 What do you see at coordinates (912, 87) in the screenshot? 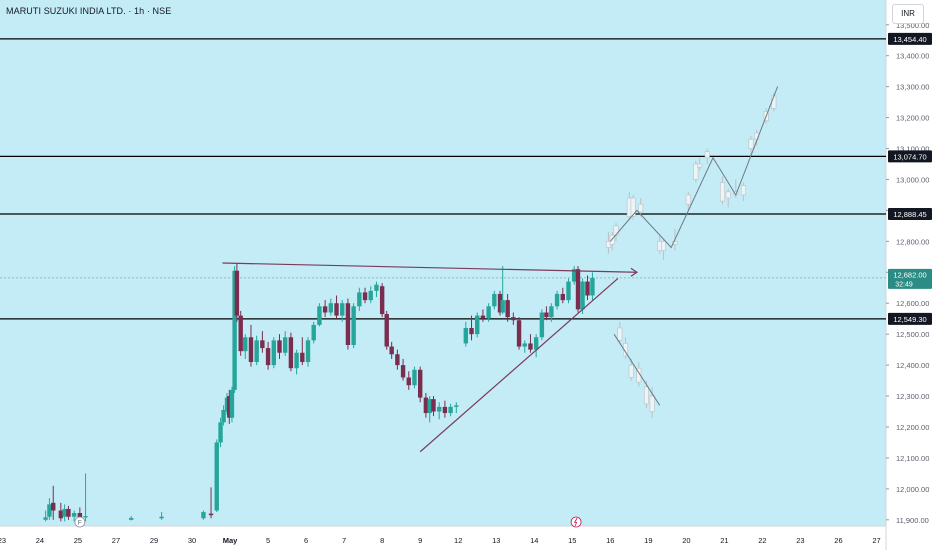
I see `price-tick-label: 13,300.00` at bounding box center [912, 87].